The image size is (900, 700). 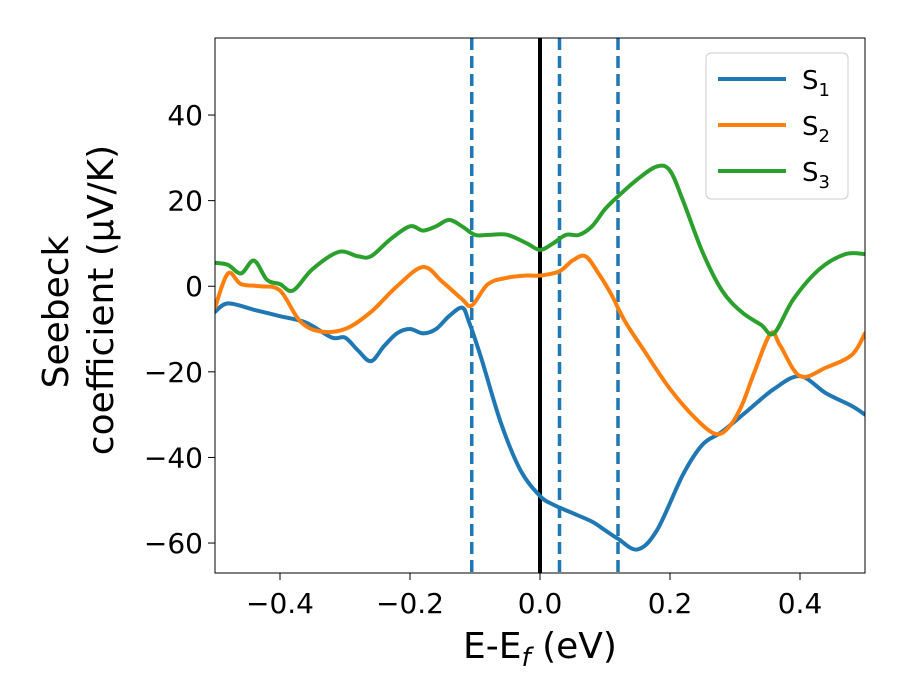 What do you see at coordinates (777, 126) in the screenshot?
I see `legend: S1 S2 S3` at bounding box center [777, 126].